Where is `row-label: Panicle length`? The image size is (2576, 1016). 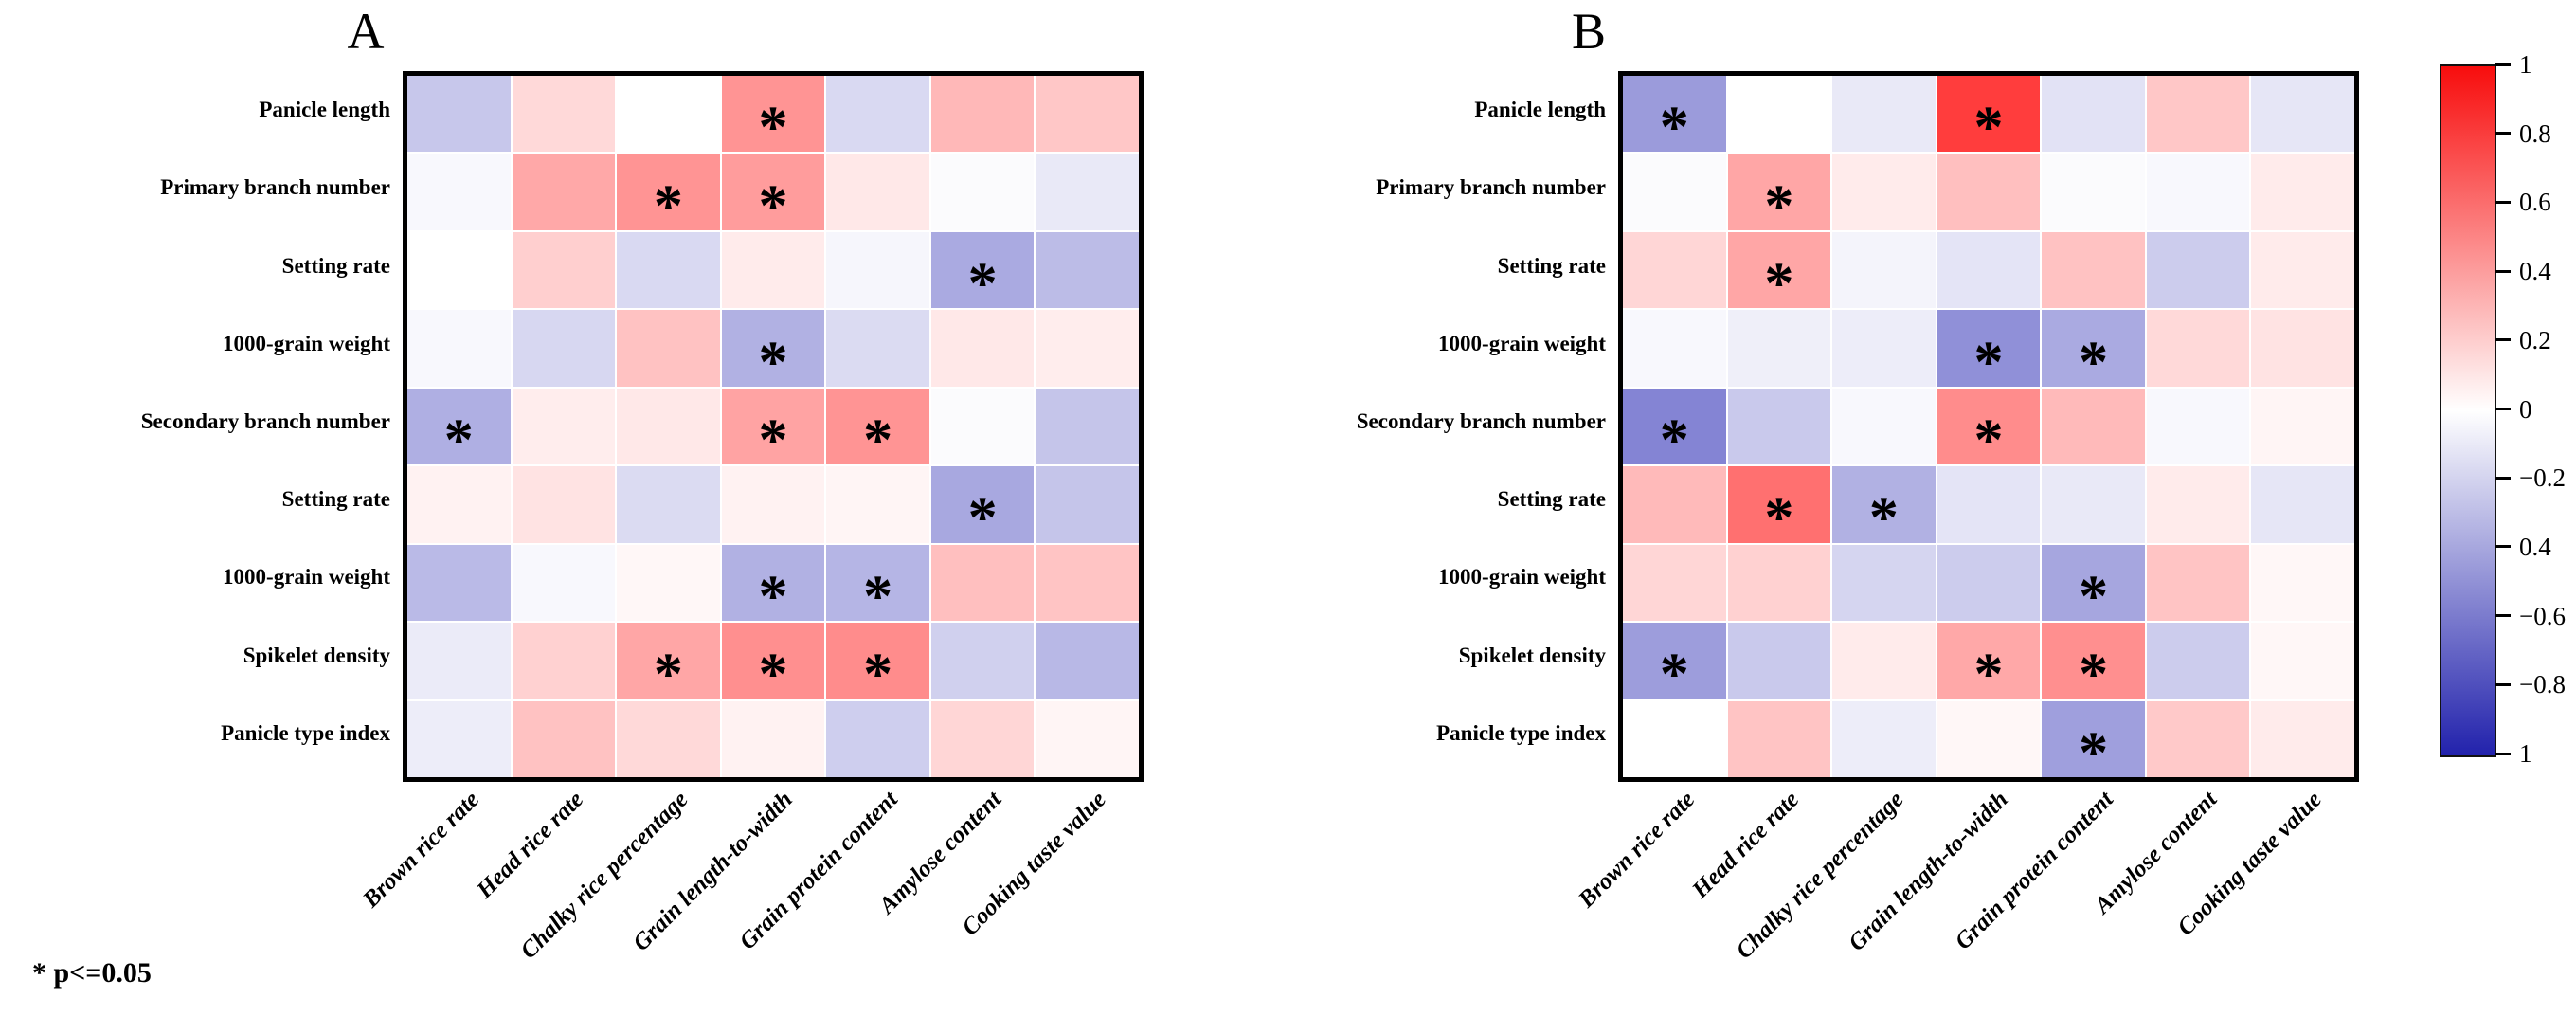
row-label: Panicle length is located at coordinates (324, 110).